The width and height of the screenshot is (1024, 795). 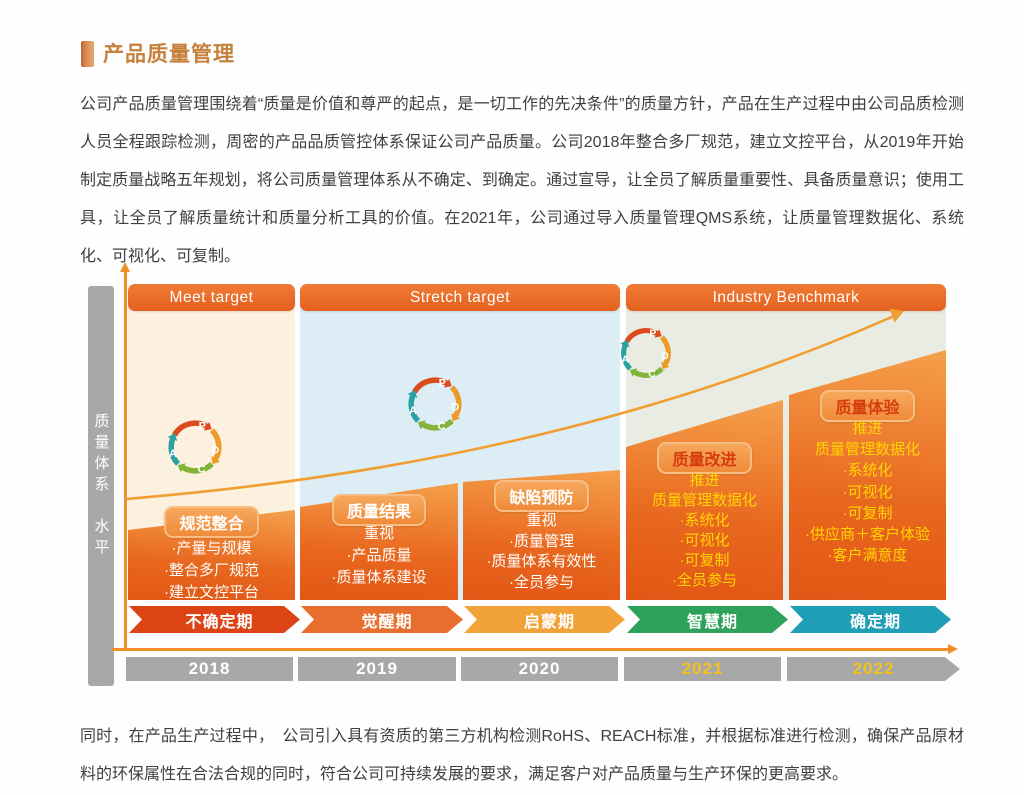 I want to click on stage-items: ·产量与规模 ·整合多厂规范 ·建立文控平台, so click(x=211, y=571).